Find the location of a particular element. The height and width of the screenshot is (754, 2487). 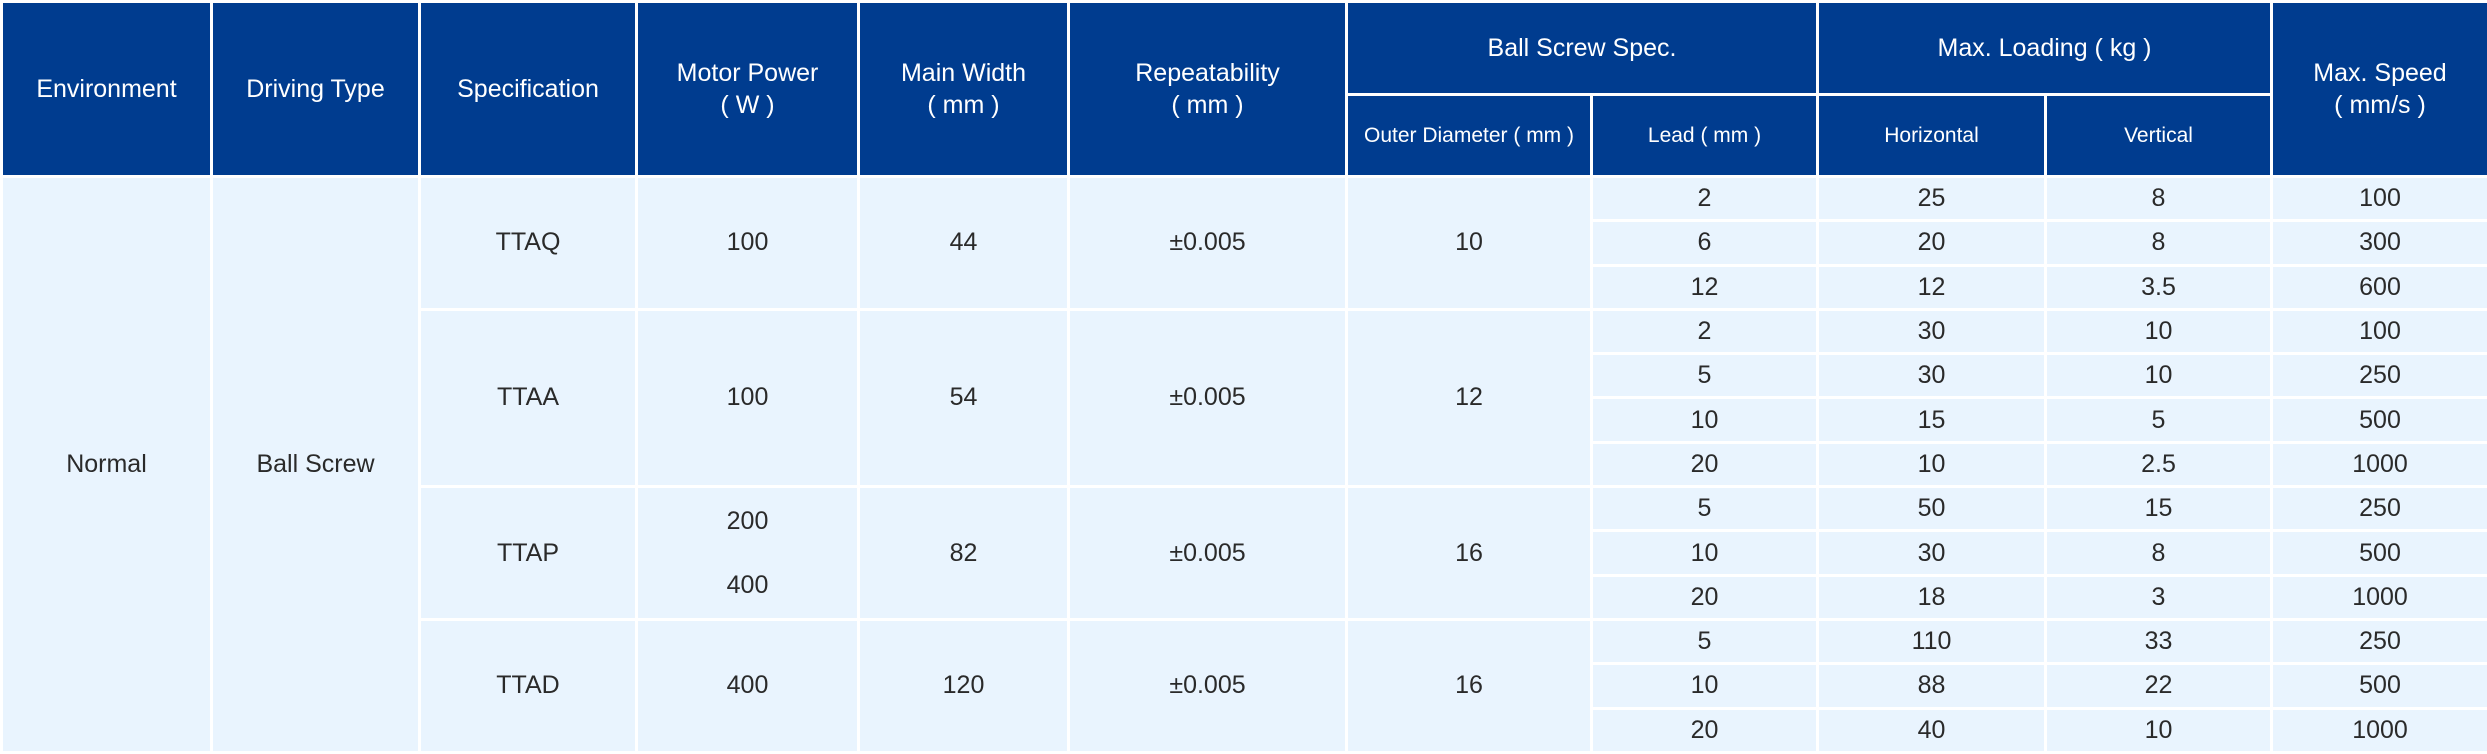

vertical-load-cell: 22 is located at coordinates (2158, 686).